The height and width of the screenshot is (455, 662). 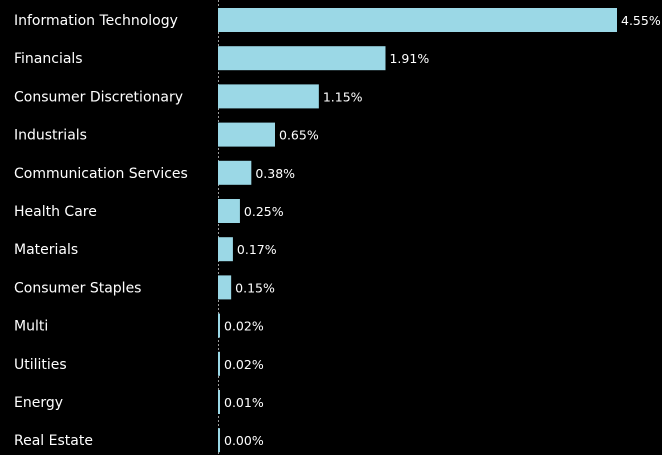 What do you see at coordinates (77, 288) in the screenshot?
I see `category-label: Consumer Staples` at bounding box center [77, 288].